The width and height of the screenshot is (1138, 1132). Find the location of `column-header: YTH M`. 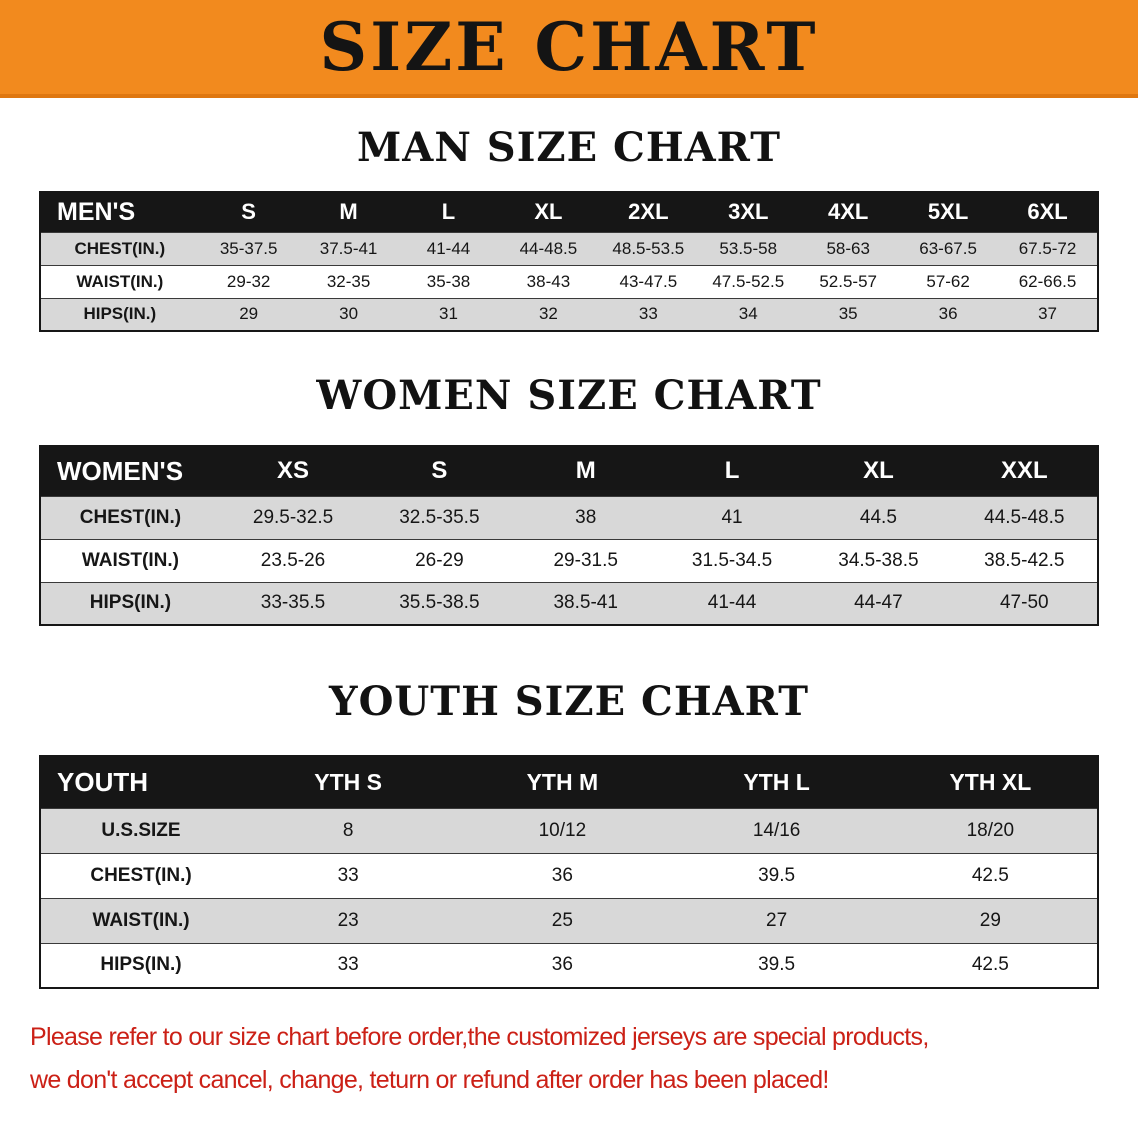

column-header: YTH M is located at coordinates (562, 781).